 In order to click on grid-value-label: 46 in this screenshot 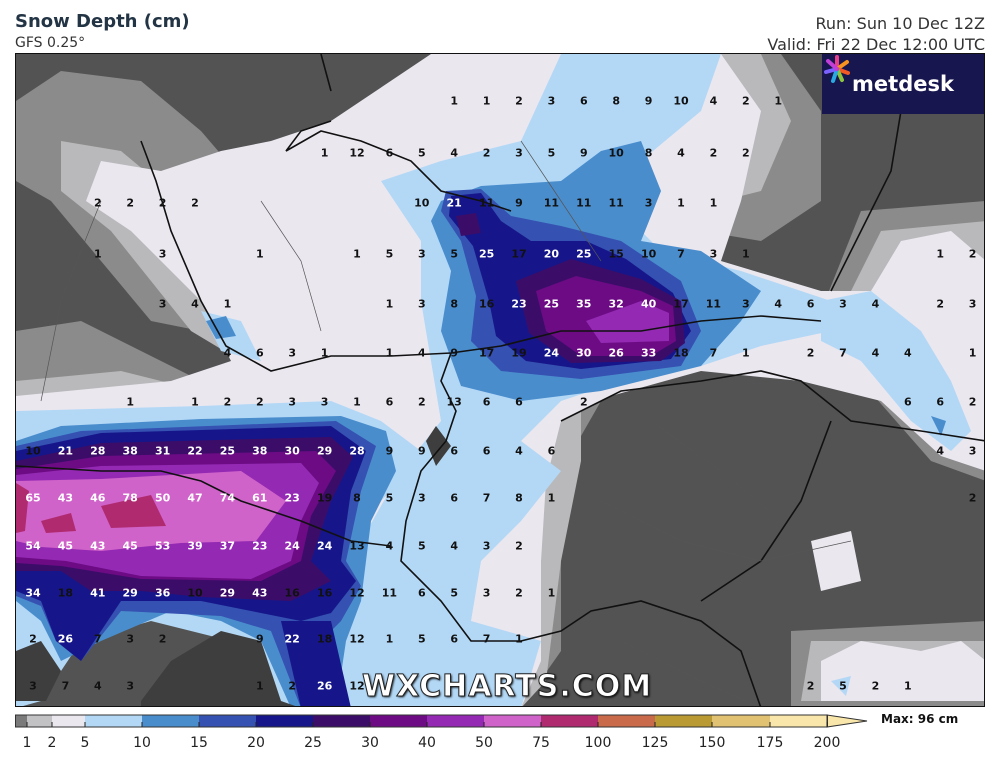, I will do `click(98, 498)`.